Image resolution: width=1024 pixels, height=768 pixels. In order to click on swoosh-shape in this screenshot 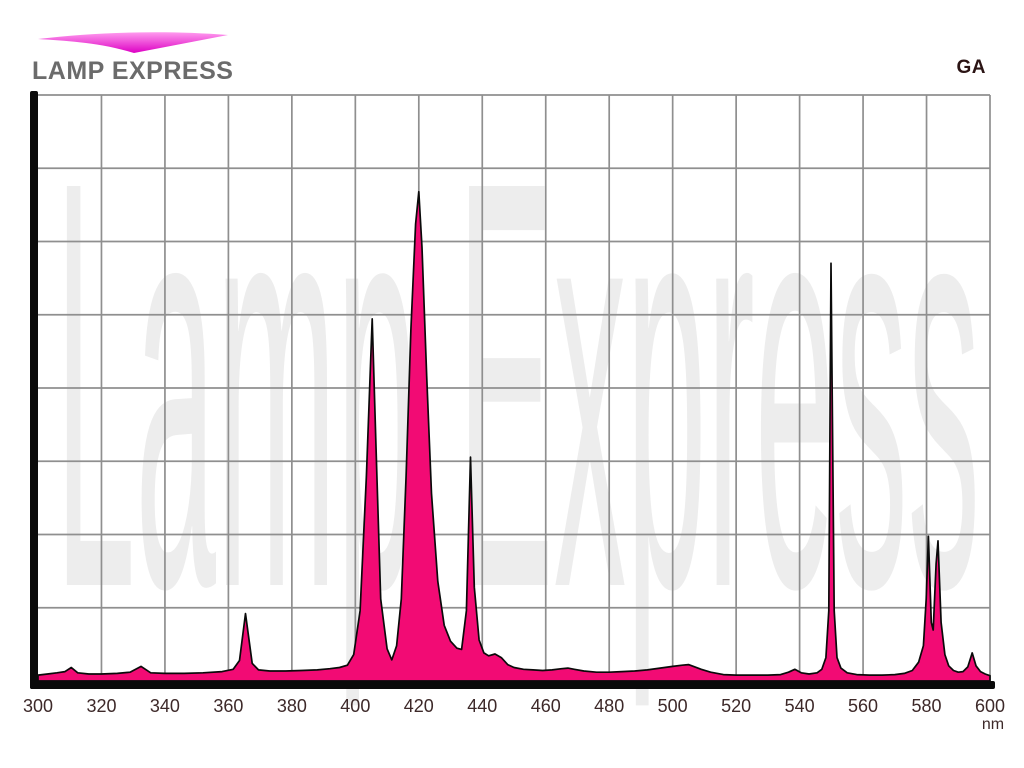, I will do `click(133, 42)`.